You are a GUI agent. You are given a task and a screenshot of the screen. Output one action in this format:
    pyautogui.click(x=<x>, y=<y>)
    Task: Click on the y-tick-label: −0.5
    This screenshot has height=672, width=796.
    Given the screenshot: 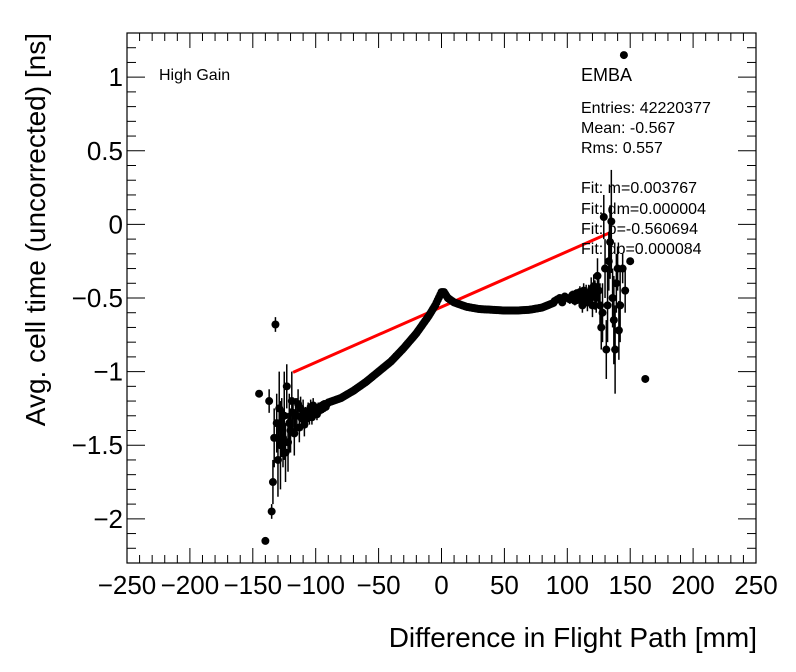 What is the action you would take?
    pyautogui.click(x=97, y=298)
    